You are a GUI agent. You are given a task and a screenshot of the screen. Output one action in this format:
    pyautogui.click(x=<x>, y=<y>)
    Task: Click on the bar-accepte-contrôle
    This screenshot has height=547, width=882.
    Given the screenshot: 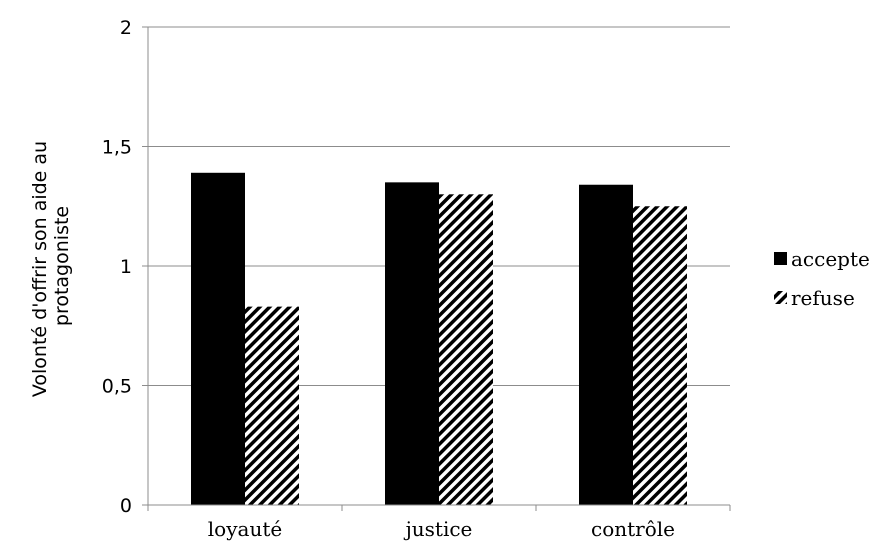 What is the action you would take?
    pyautogui.click(x=606, y=345)
    